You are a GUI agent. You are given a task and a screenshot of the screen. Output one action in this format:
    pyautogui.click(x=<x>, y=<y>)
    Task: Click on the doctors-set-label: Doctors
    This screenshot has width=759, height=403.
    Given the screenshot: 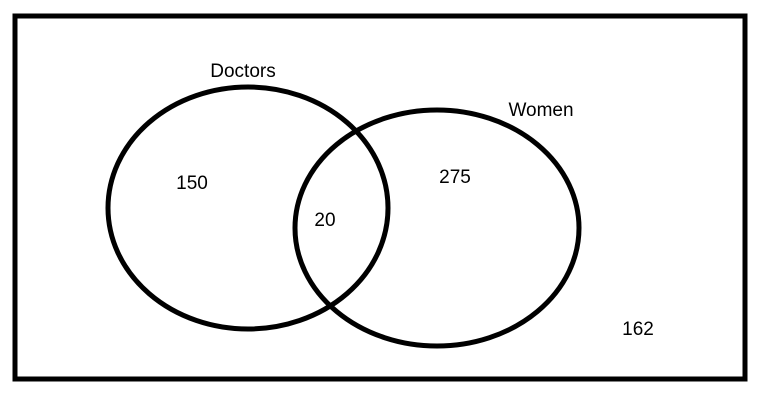 What is the action you would take?
    pyautogui.click(x=242, y=71)
    